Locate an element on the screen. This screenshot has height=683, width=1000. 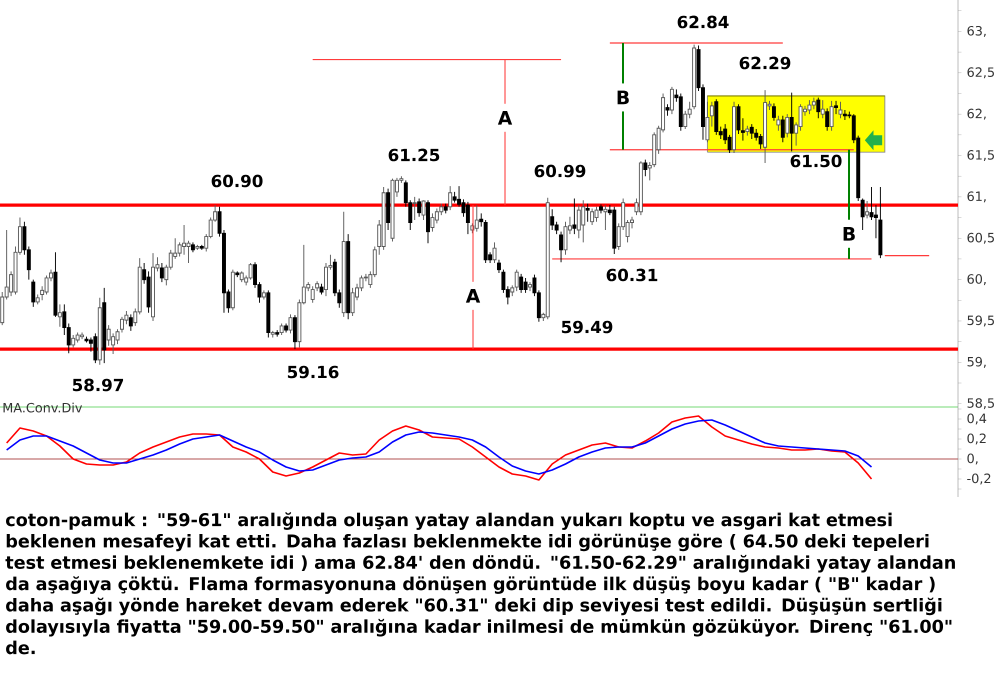
y-tick-label: 59, is located at coordinates (977, 362).